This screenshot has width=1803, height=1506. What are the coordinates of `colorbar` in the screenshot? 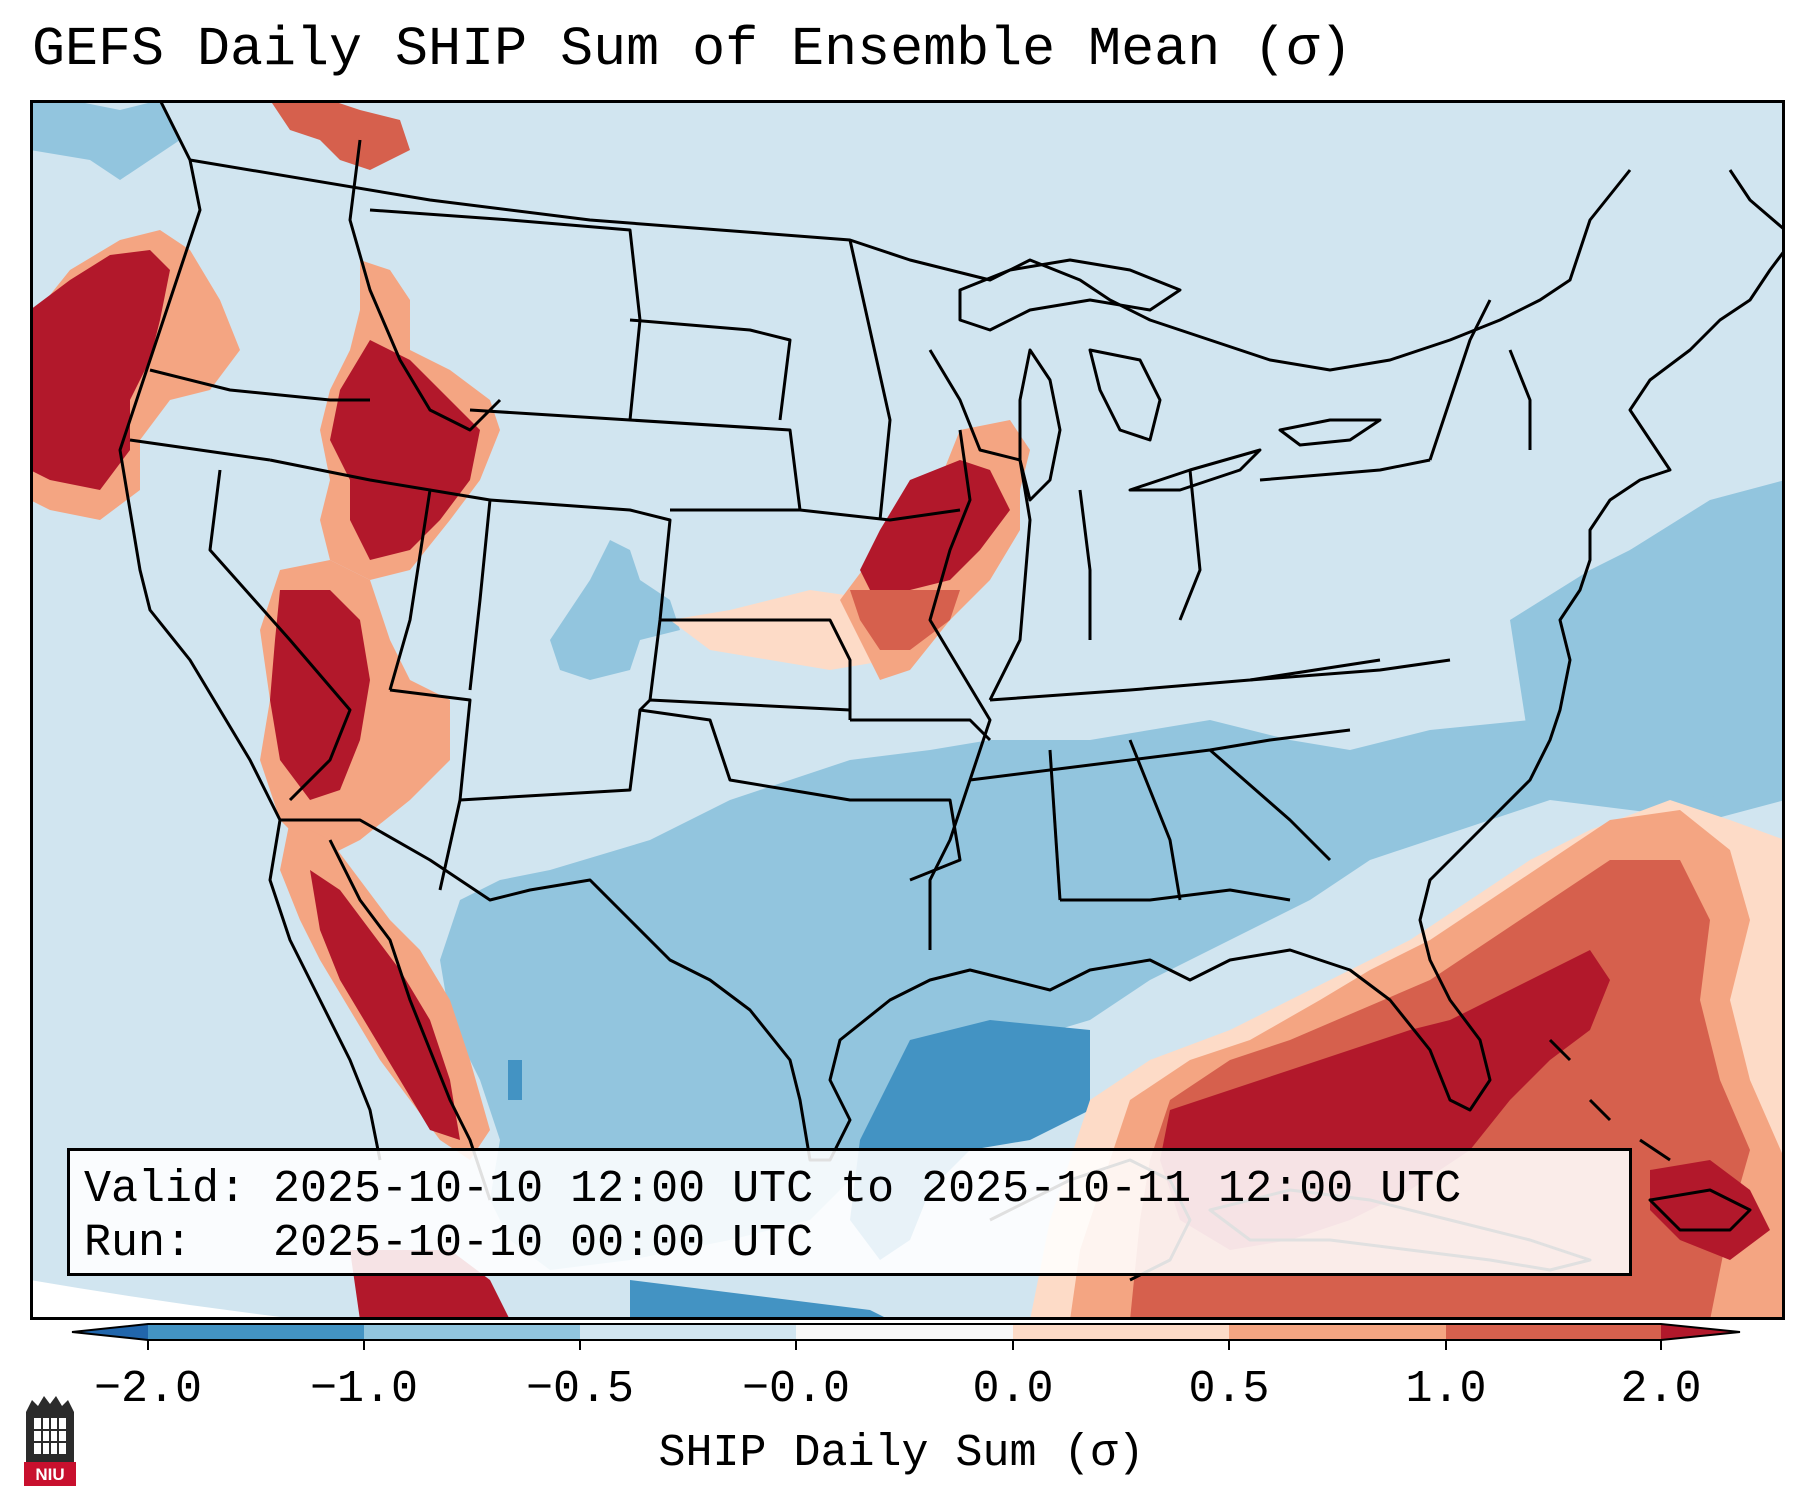 It's located at (906, 1336).